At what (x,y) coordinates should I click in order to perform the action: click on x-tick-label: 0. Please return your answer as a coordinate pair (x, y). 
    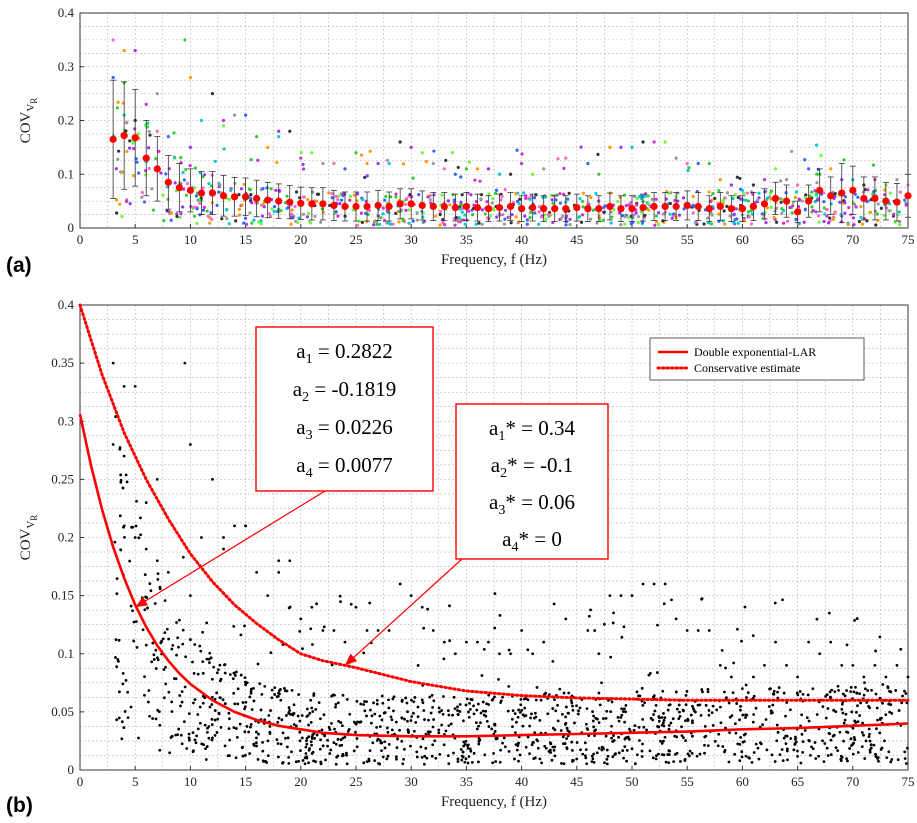
    Looking at the image, I should click on (80, 239).